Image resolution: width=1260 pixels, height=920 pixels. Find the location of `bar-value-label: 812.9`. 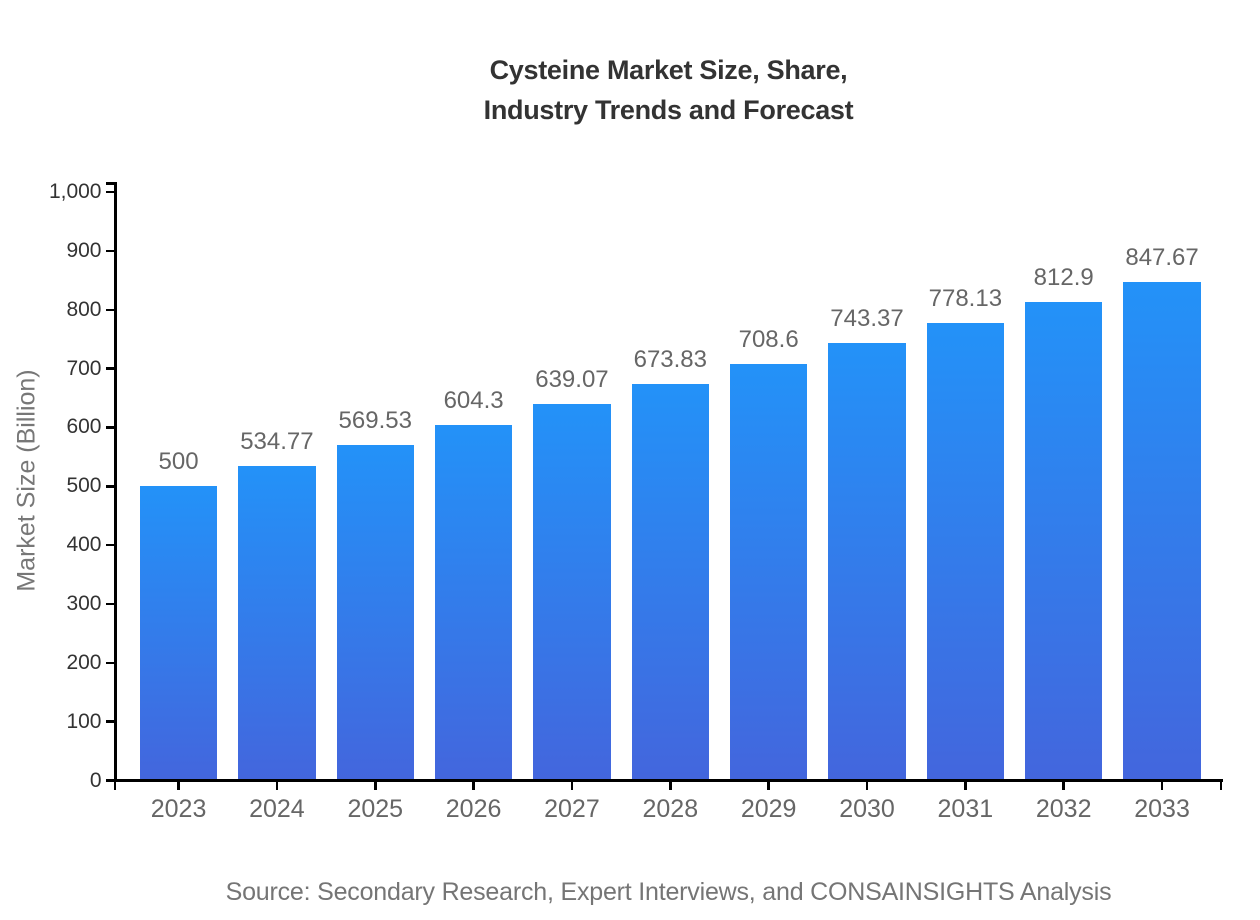

bar-value-label: 812.9 is located at coordinates (1063, 278).